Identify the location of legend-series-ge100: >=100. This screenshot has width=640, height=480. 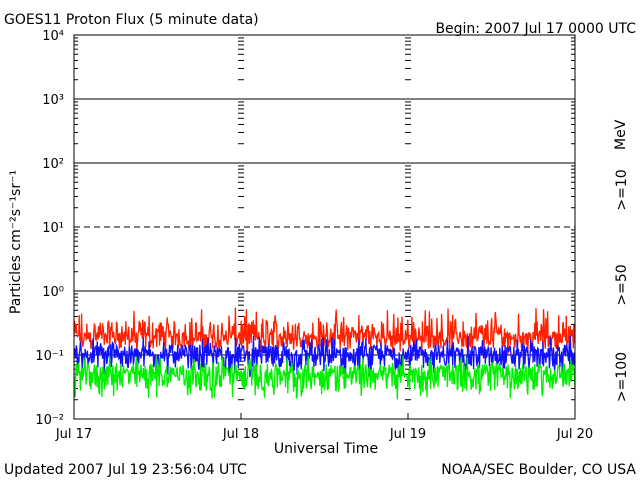
(622, 377).